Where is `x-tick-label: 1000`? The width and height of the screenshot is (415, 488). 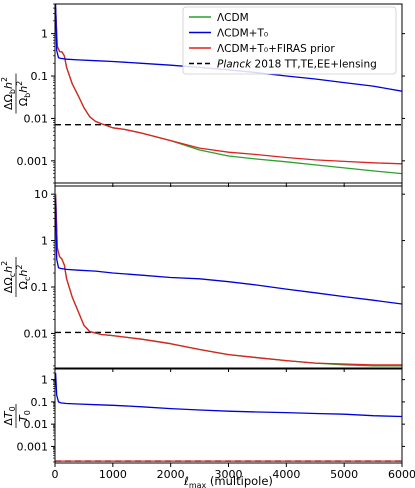 x-tick-label: 1000 is located at coordinates (113, 474).